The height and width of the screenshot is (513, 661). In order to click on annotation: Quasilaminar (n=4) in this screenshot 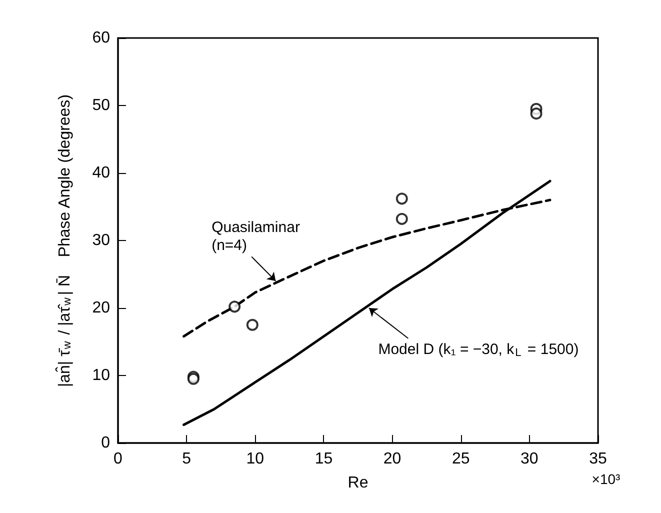, I will do `click(256, 236)`.